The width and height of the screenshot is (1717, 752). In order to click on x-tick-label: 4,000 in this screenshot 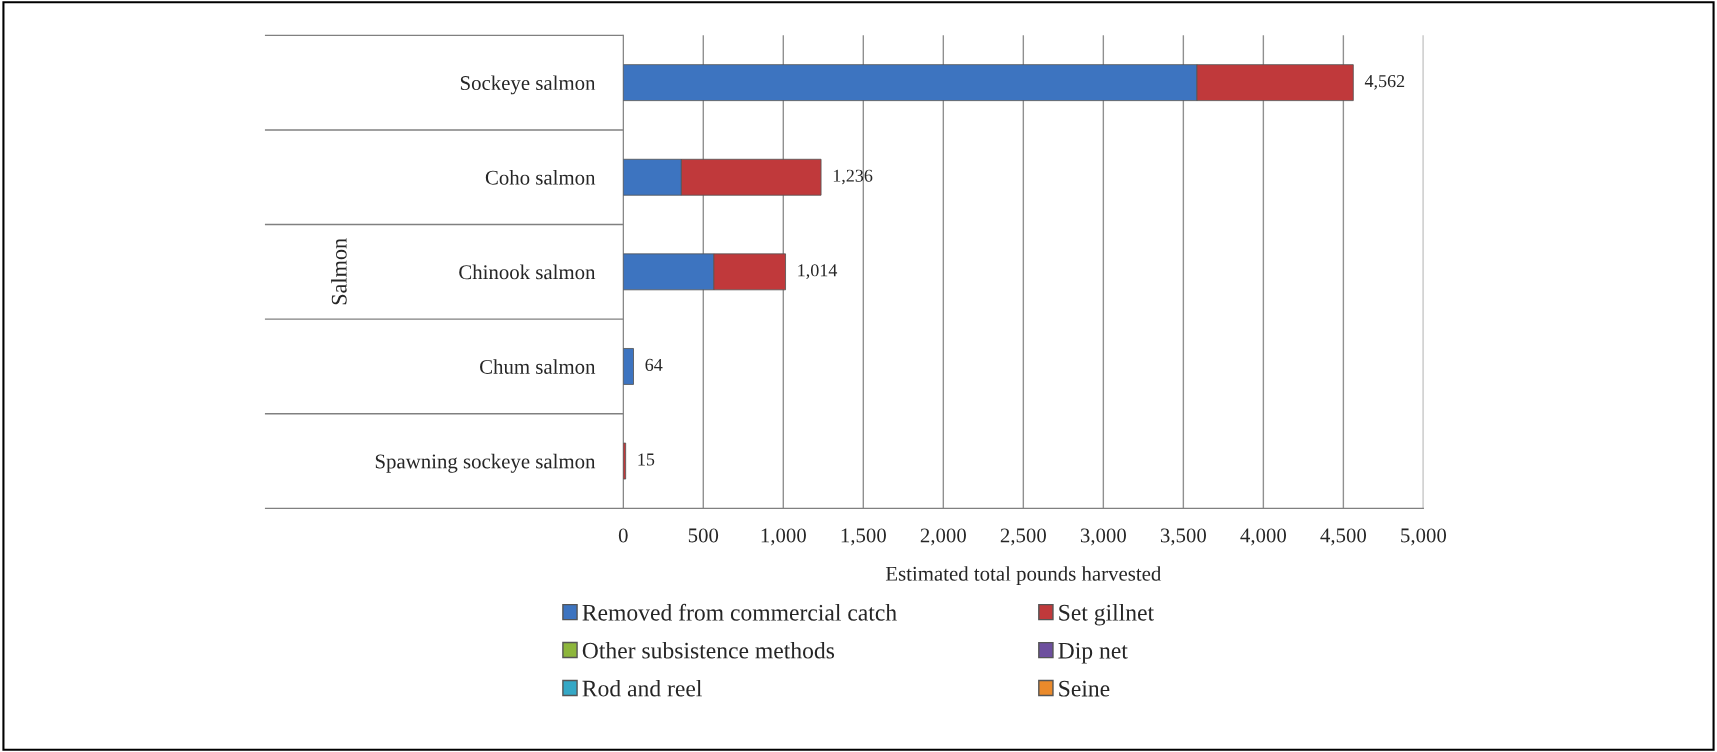, I will do `click(1263, 537)`.